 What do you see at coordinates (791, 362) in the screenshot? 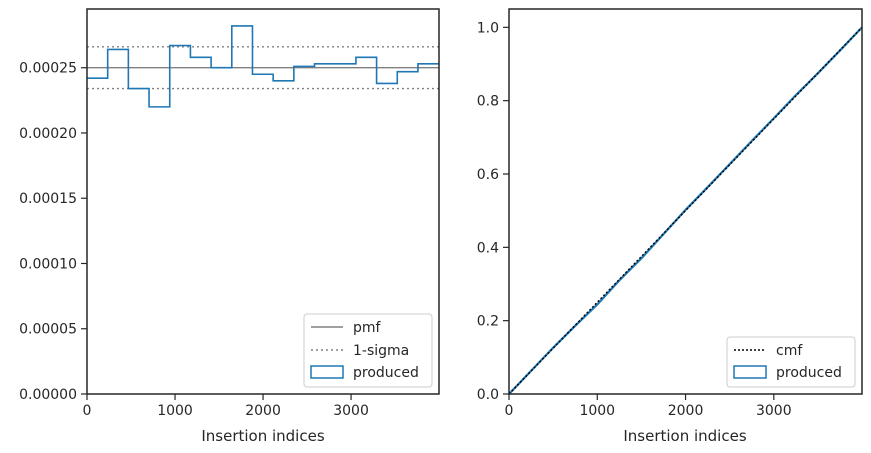
I see `legend: cmf produced` at bounding box center [791, 362].